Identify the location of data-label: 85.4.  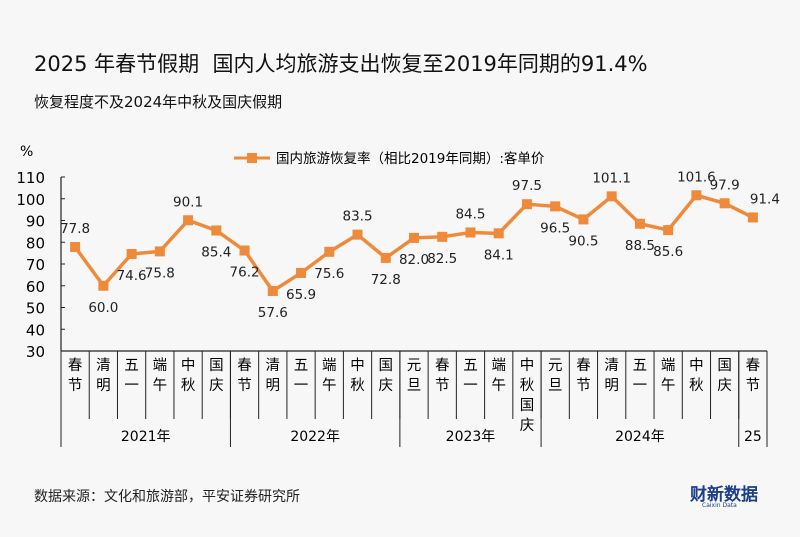
(216, 253).